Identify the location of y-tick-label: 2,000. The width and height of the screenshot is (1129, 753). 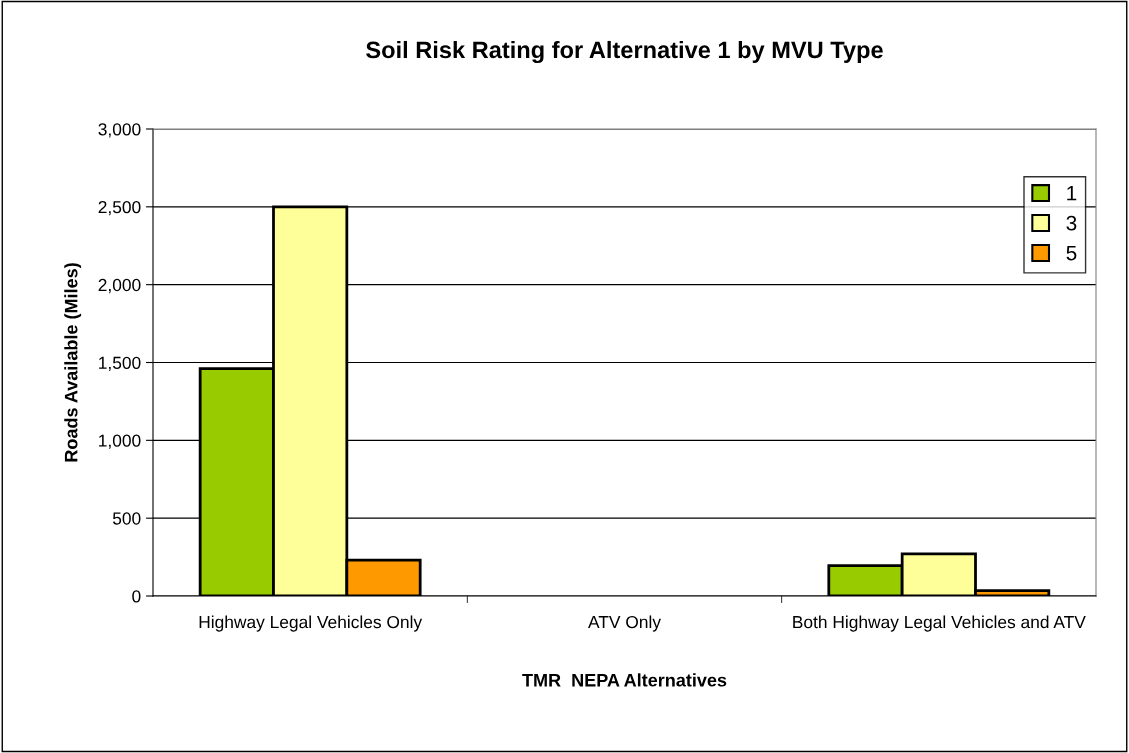
(119, 286).